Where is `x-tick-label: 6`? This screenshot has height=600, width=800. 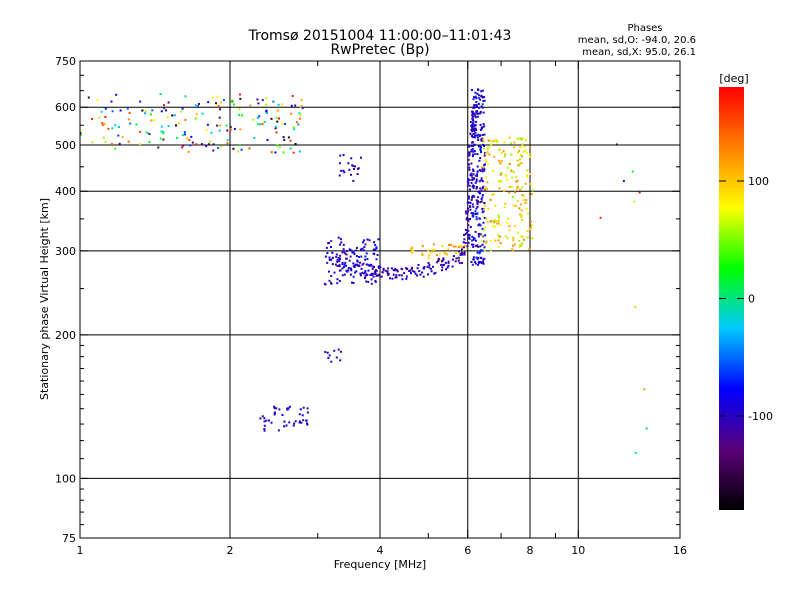 x-tick-label: 6 is located at coordinates (467, 550).